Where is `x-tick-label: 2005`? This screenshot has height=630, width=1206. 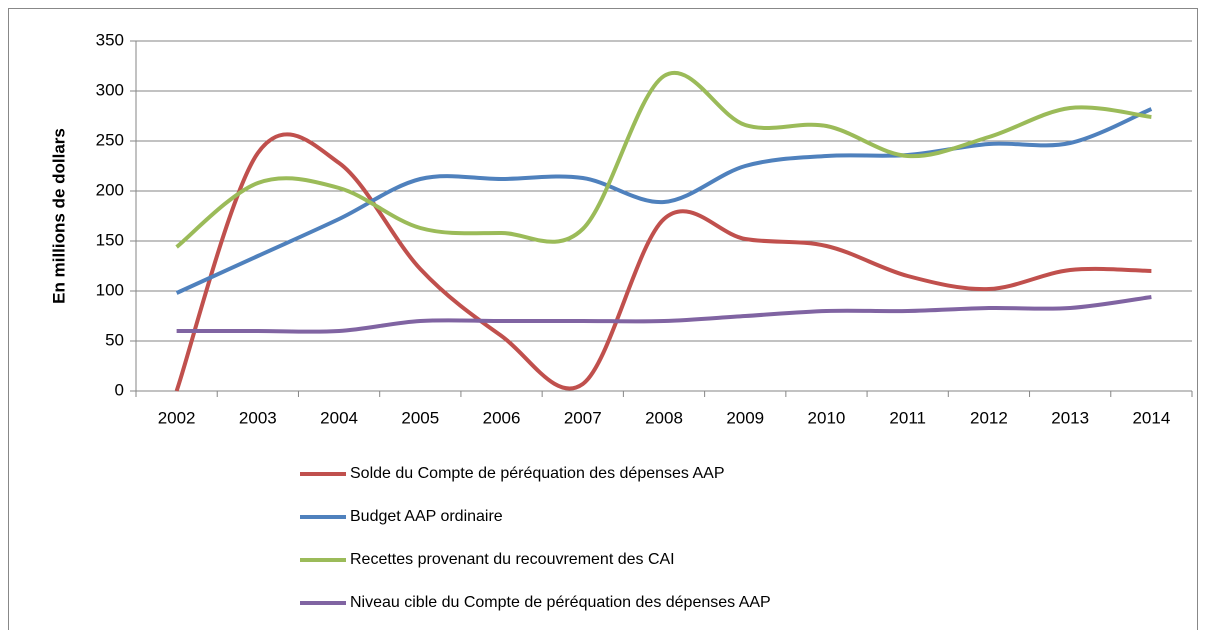
x-tick-label: 2005 is located at coordinates (420, 417).